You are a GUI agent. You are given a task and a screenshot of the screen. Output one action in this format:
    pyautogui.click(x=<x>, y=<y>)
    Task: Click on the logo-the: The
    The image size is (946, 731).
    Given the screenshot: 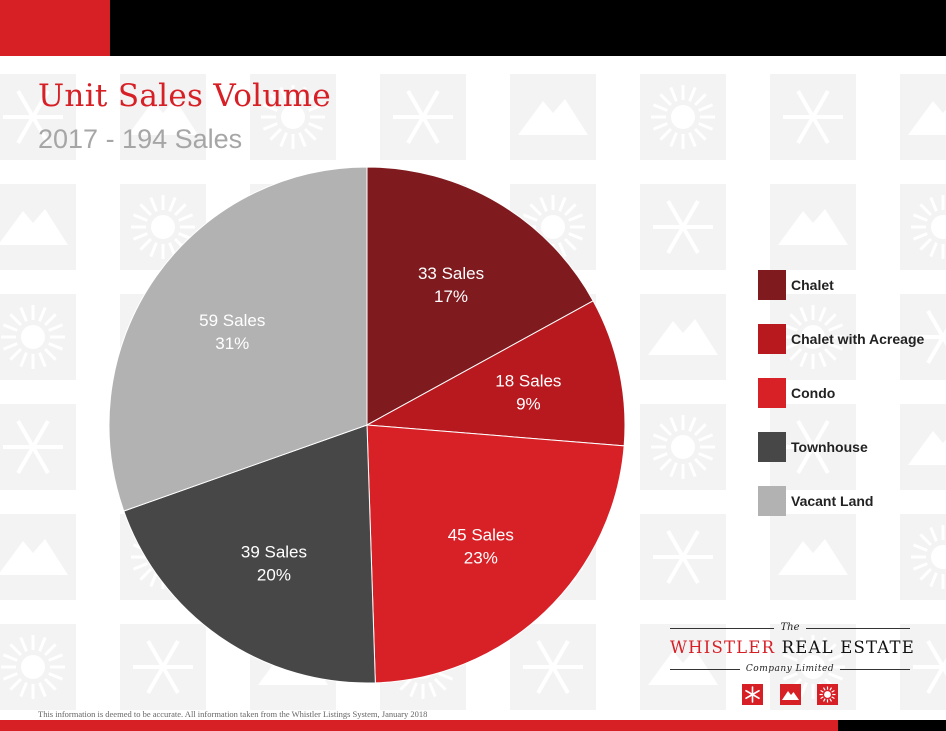 What is the action you would take?
    pyautogui.click(x=790, y=627)
    